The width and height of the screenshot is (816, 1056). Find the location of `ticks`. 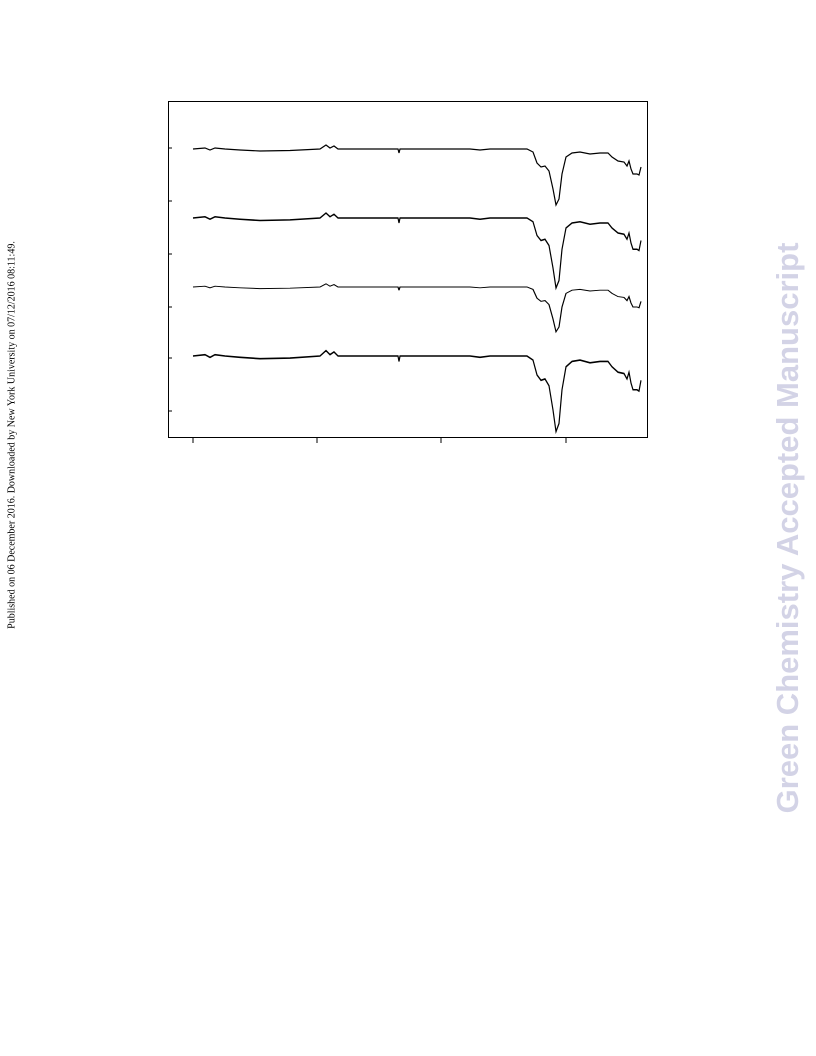

ticks is located at coordinates (367, 295).